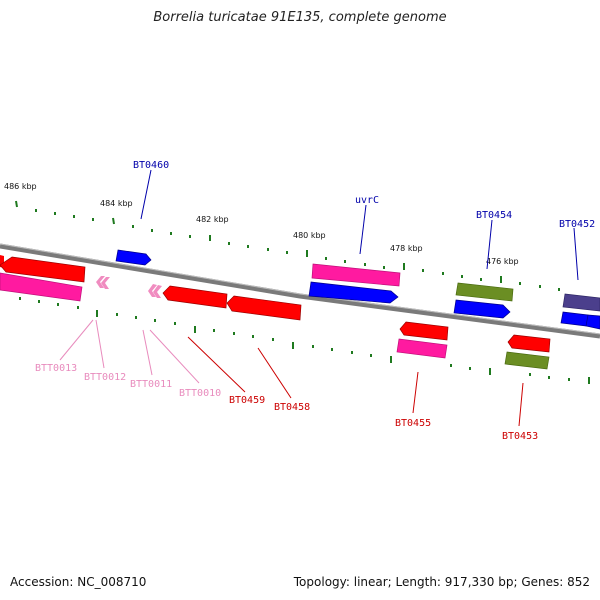  I want to click on lower-tick-track, so click(304, 340).